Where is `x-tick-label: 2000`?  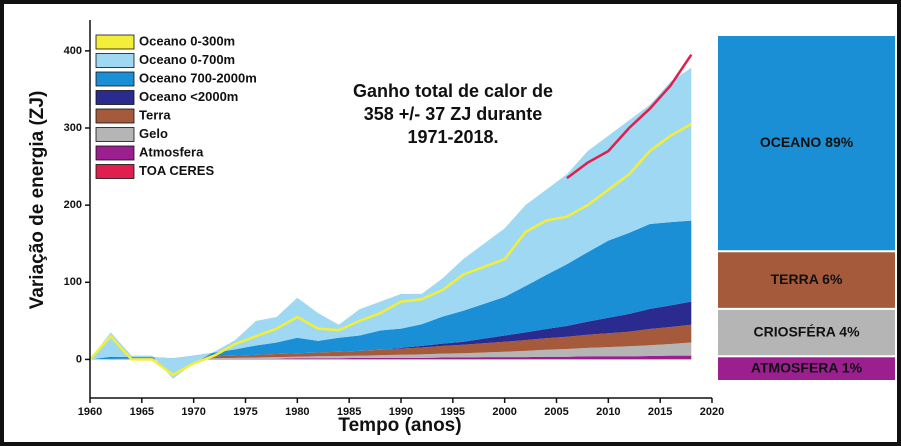 x-tick-label: 2000 is located at coordinates (504, 412).